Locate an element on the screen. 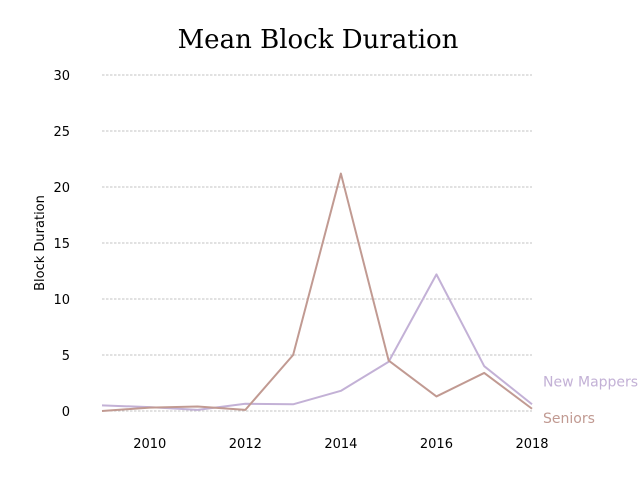 The image size is (640, 480). y-tick-labels: 0 5 10 15 20 25 30 is located at coordinates (61, 244).